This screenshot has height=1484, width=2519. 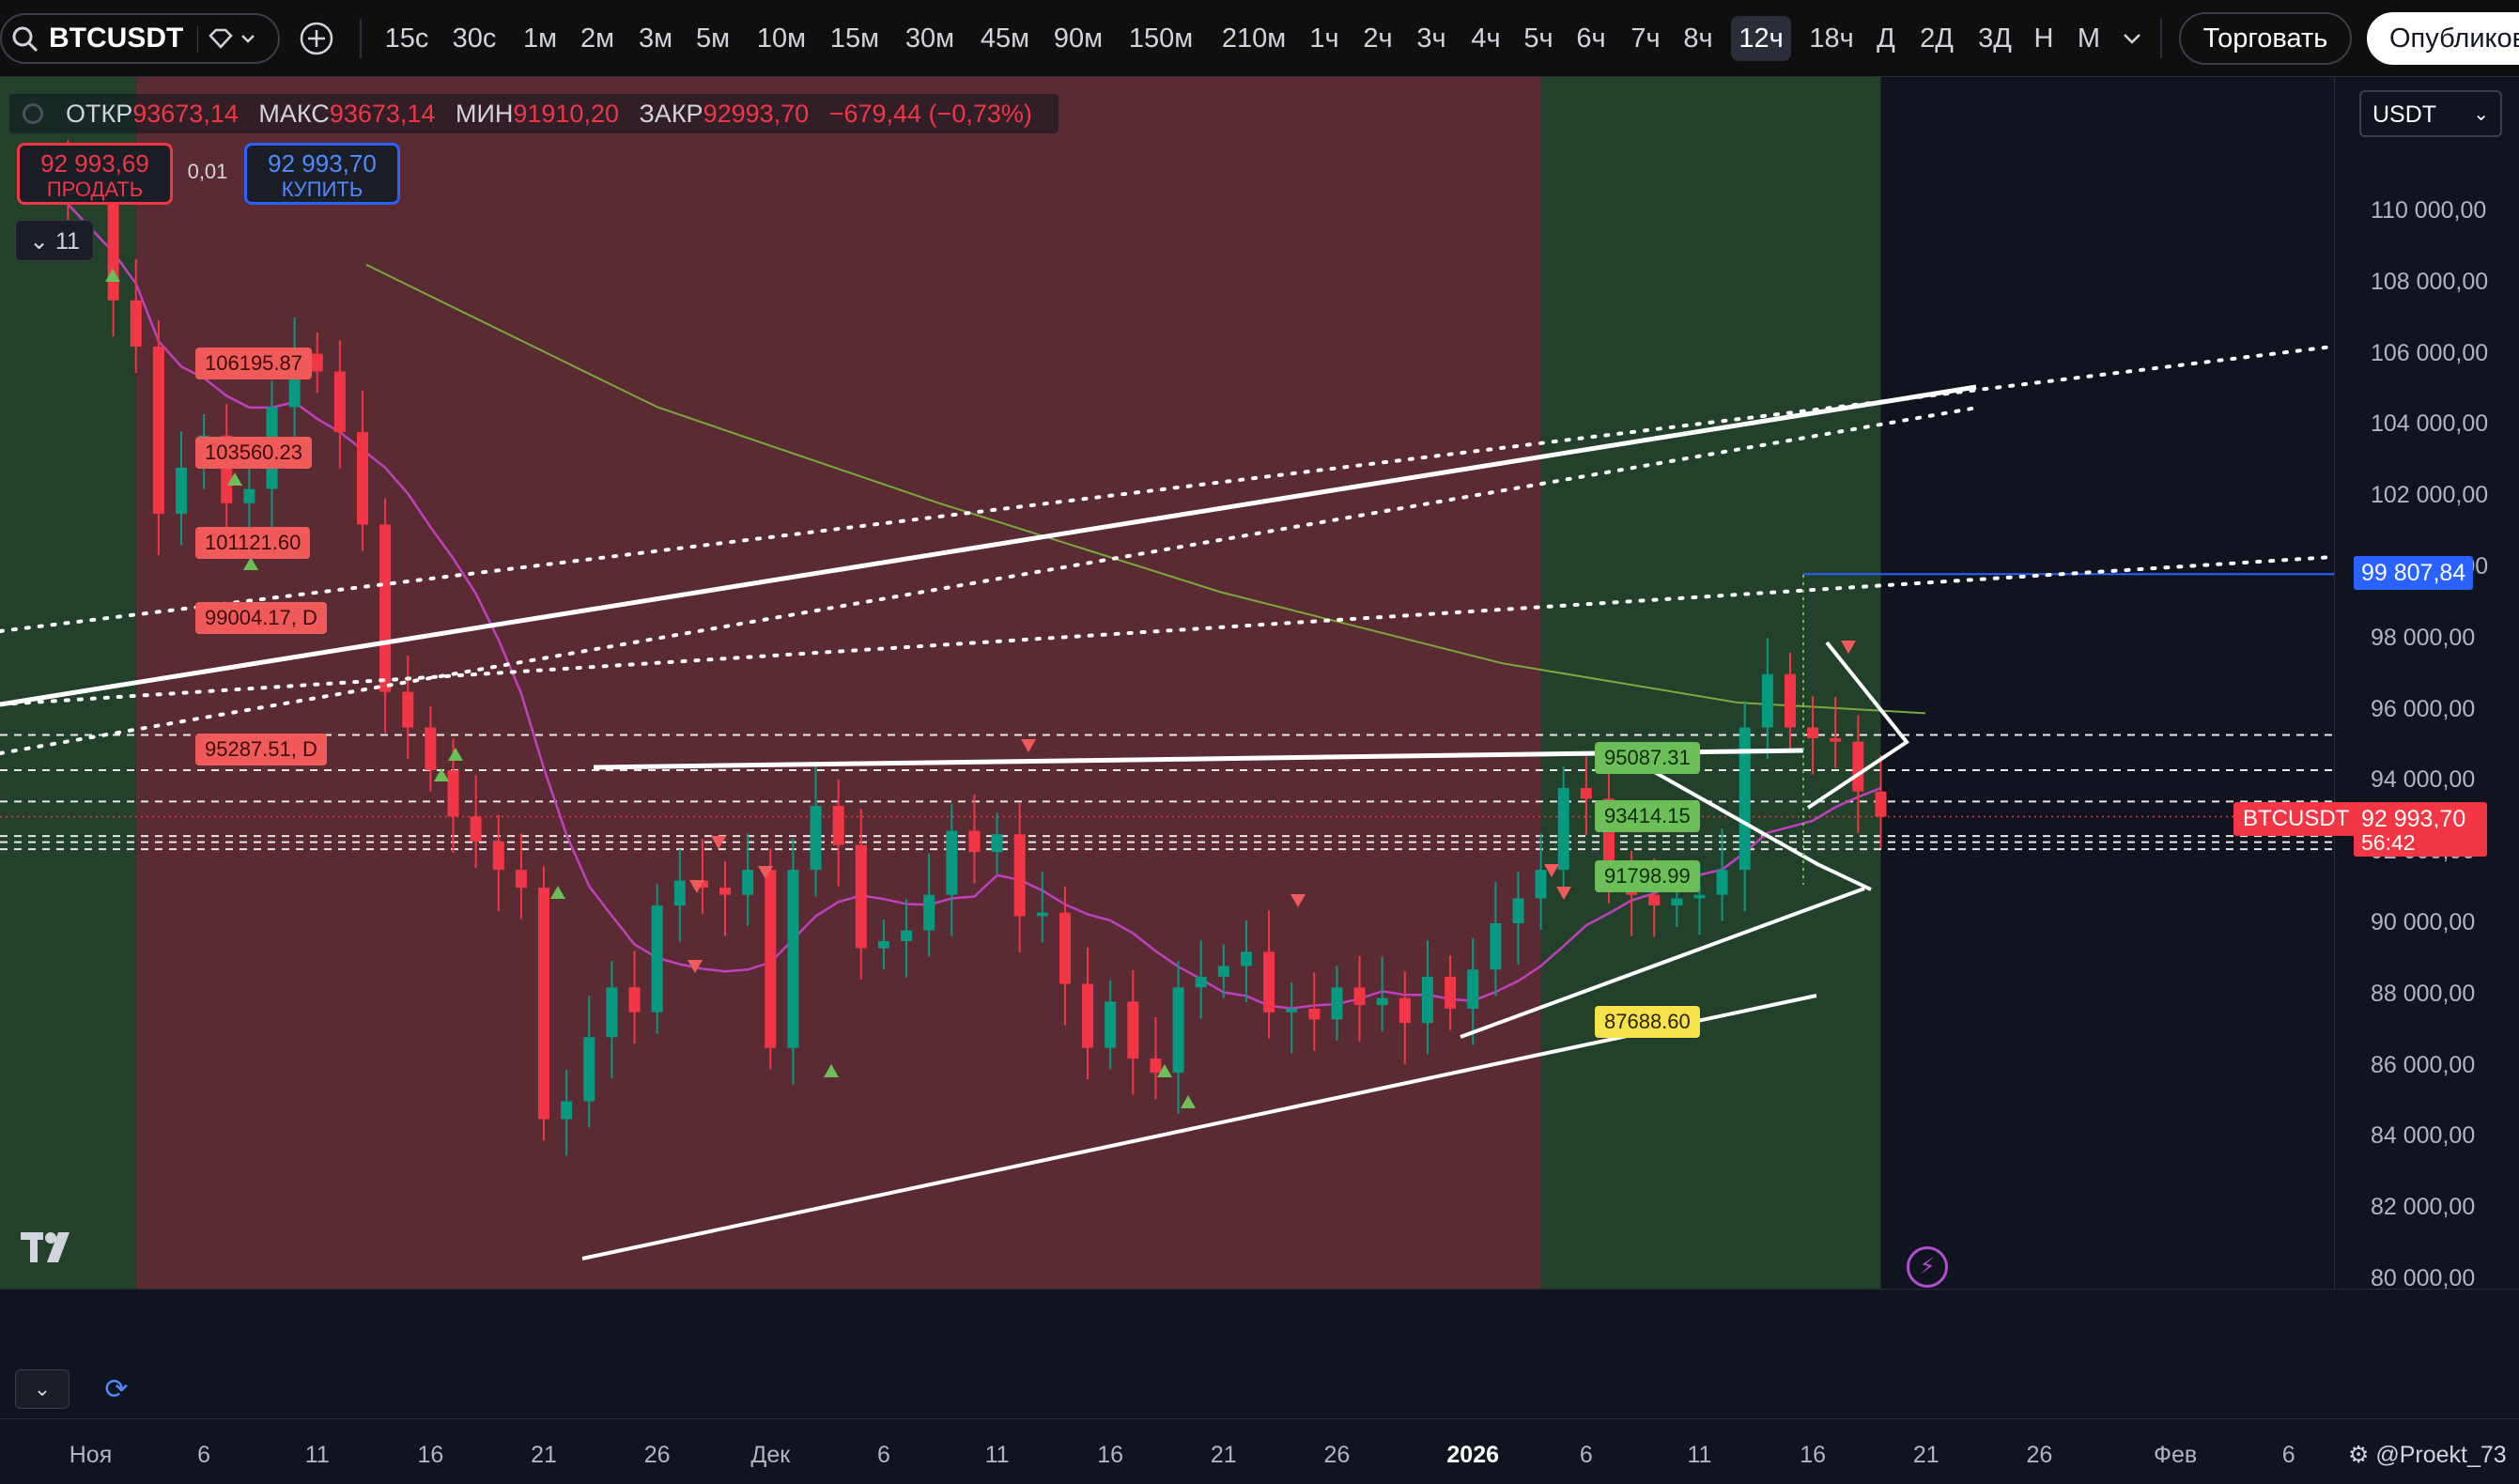 What do you see at coordinates (1378, 39) in the screenshot?
I see `interval-14: 2ч` at bounding box center [1378, 39].